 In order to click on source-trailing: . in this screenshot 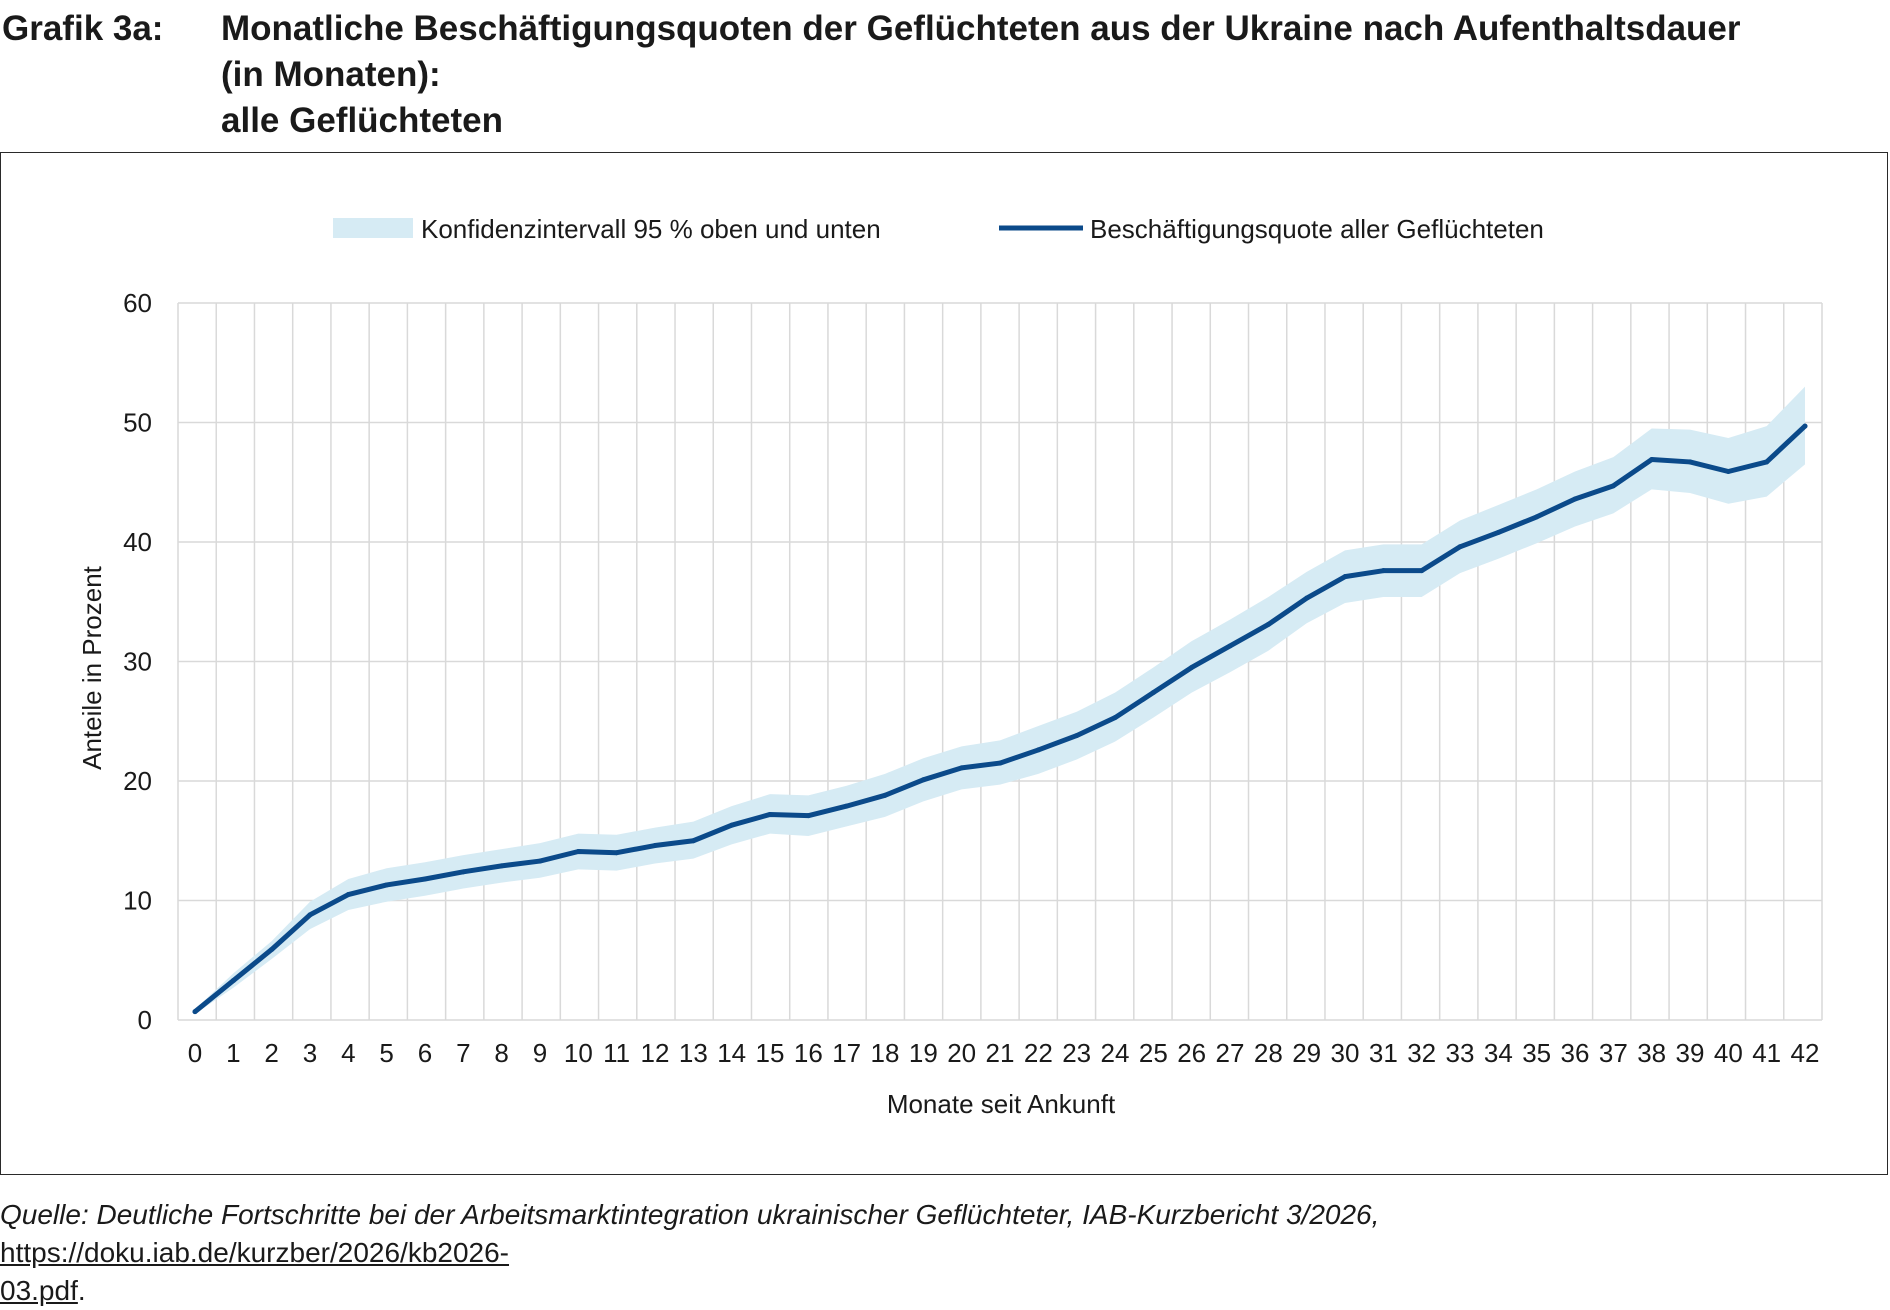, I will do `click(81, 1290)`.